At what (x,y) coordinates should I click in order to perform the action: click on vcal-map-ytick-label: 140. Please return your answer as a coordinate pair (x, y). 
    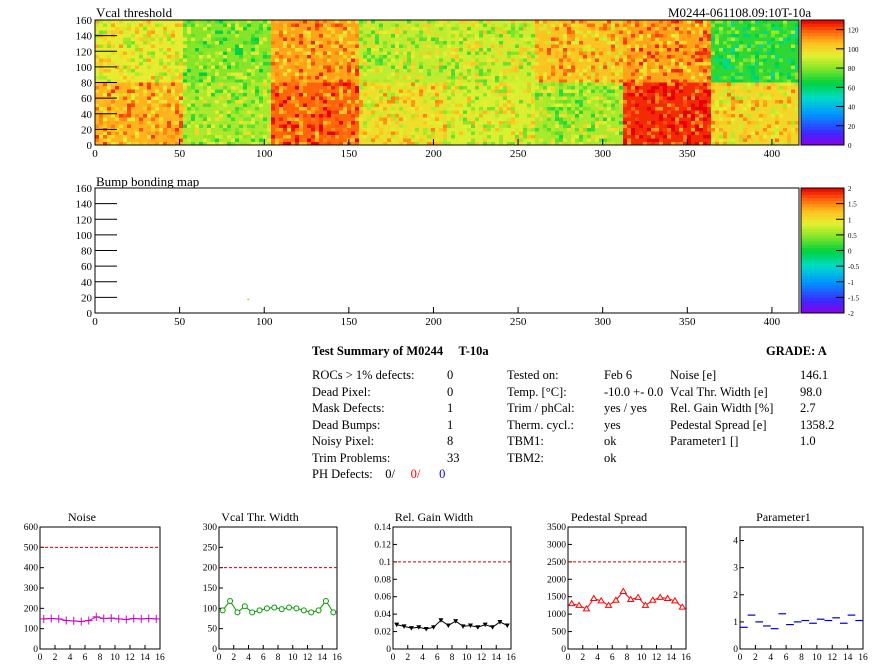
    Looking at the image, I should click on (84, 37).